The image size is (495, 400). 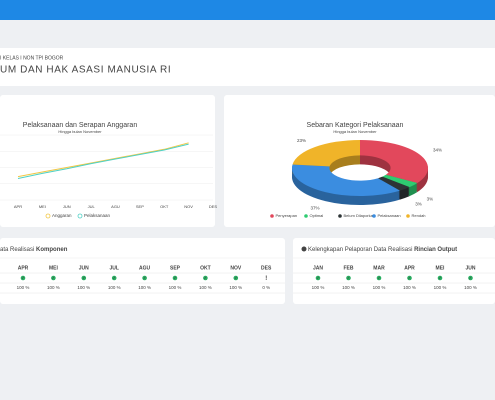 I want to click on column-header: FEB, so click(x=349, y=268).